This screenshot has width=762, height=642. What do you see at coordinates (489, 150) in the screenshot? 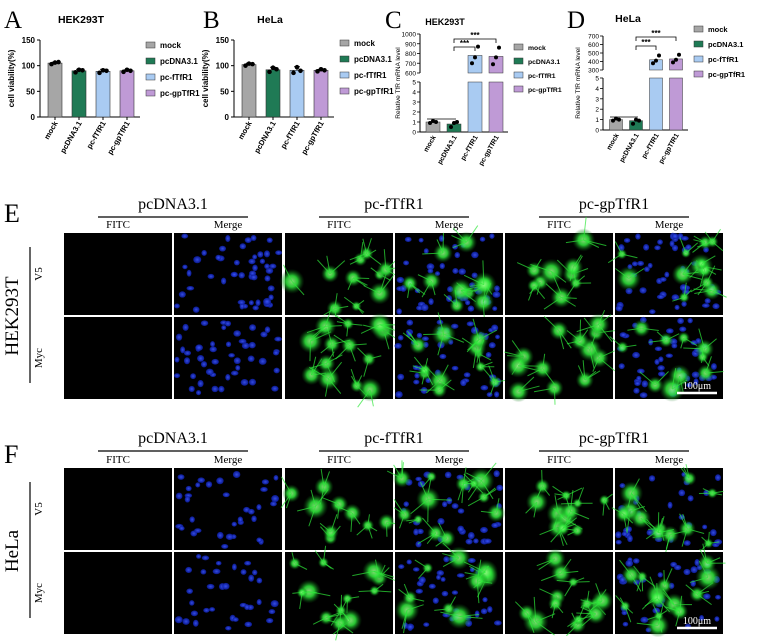
I see `x-tick-label: pc-gpTfR1` at bounding box center [489, 150].